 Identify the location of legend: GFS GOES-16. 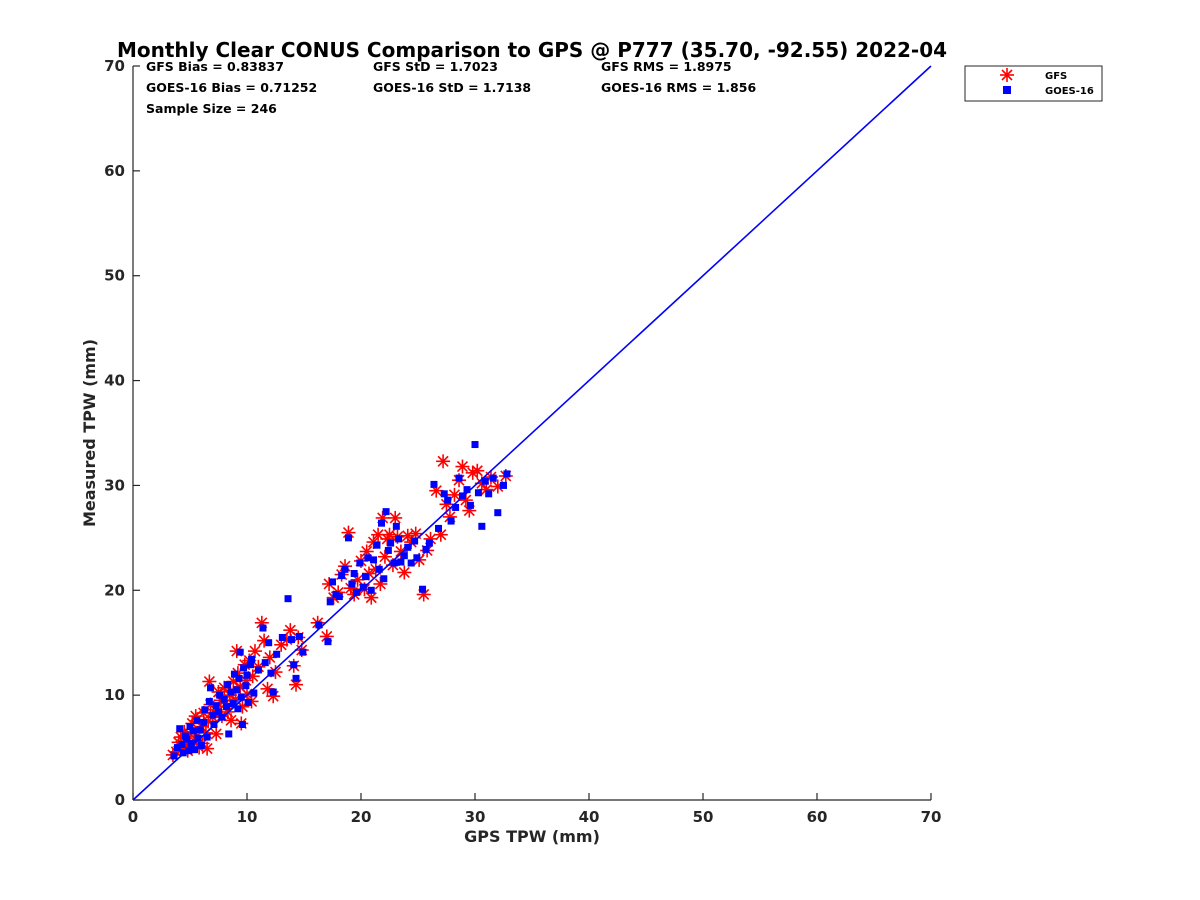
(1033, 83).